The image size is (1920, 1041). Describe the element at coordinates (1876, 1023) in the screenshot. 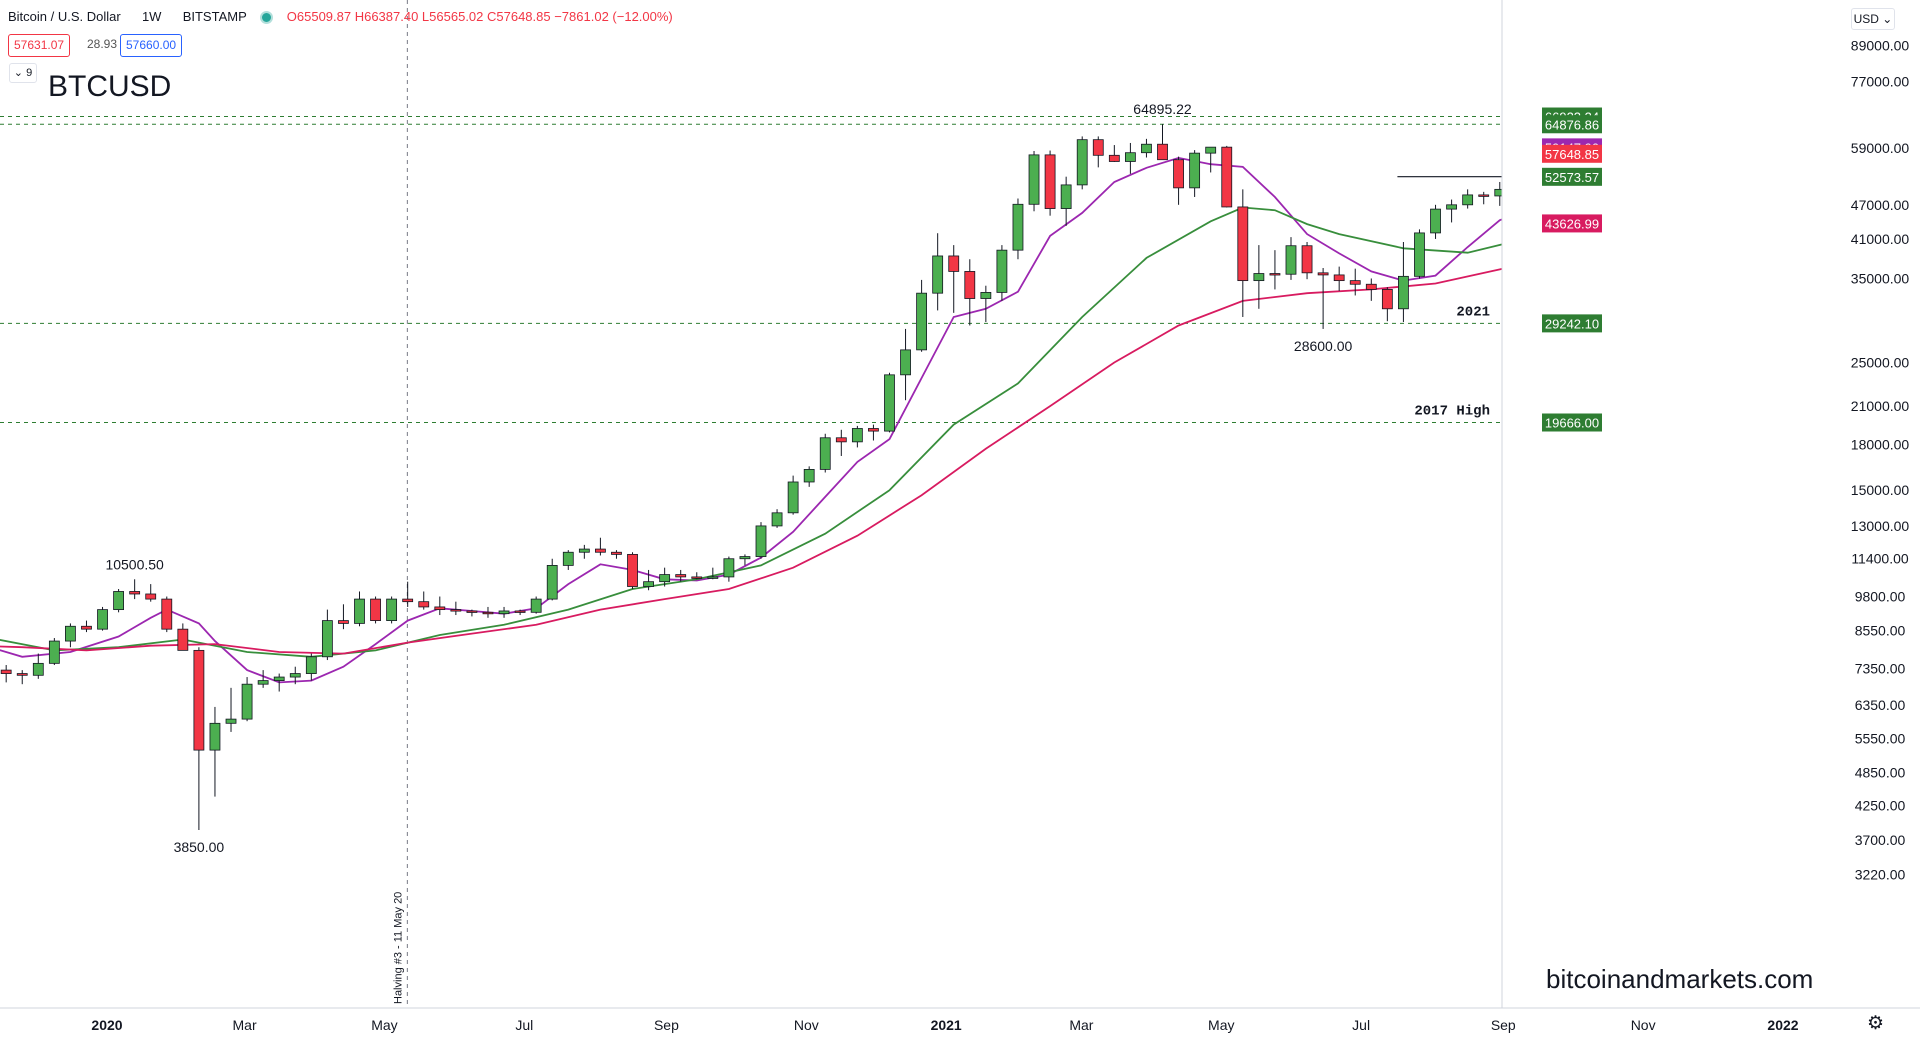

I see `gear-icon: ⚙` at that location.